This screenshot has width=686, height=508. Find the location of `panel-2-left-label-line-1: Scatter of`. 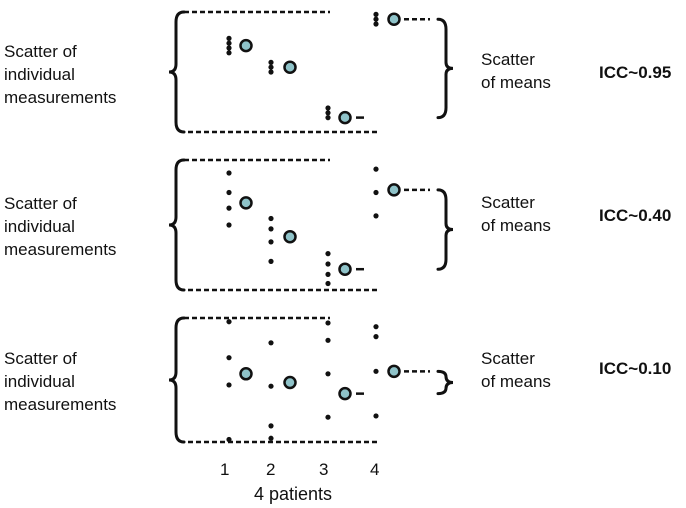

panel-2-left-label-line-1: Scatter of is located at coordinates (40, 203).